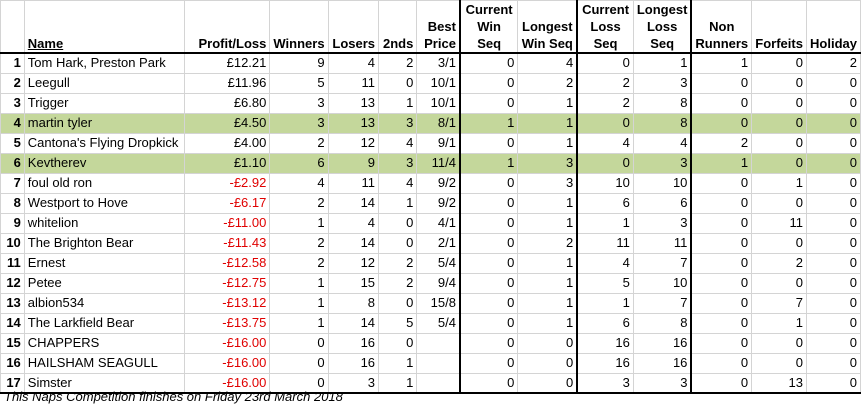 This screenshot has height=406, width=861. Describe the element at coordinates (299, 303) in the screenshot. I see `winners-cell: 1` at that location.